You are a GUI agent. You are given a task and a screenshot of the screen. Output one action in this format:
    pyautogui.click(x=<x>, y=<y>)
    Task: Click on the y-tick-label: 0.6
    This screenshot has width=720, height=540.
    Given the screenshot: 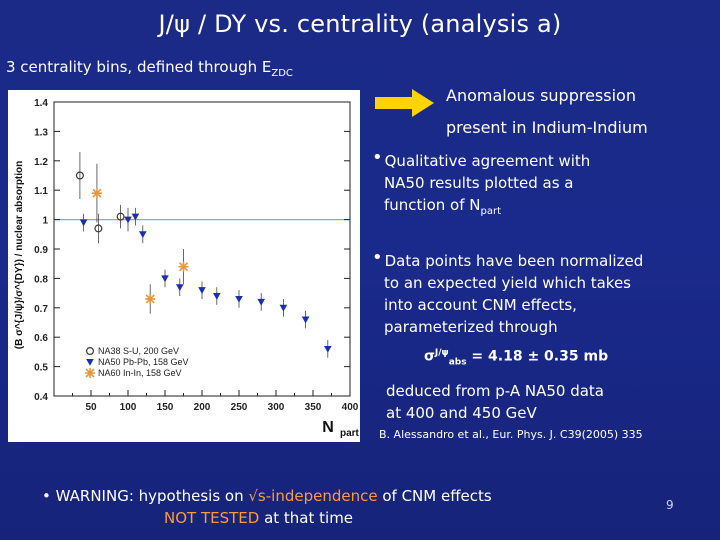 What is the action you would take?
    pyautogui.click(x=41, y=338)
    